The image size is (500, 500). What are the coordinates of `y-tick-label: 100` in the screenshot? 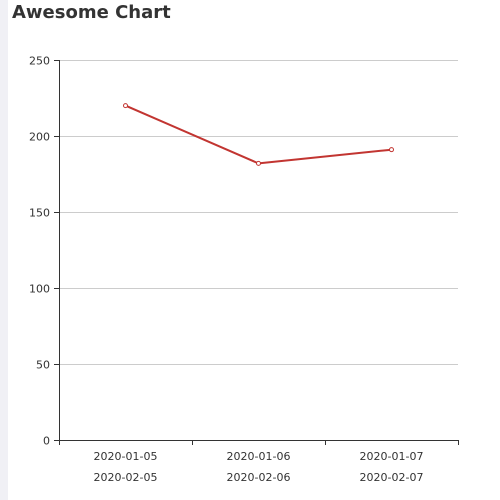 It's located at (39, 289).